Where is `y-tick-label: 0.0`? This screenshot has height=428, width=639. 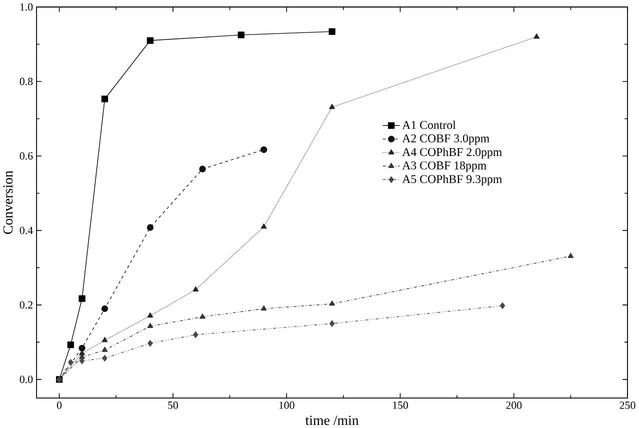
y-tick-label: 0.0 is located at coordinates (26, 379).